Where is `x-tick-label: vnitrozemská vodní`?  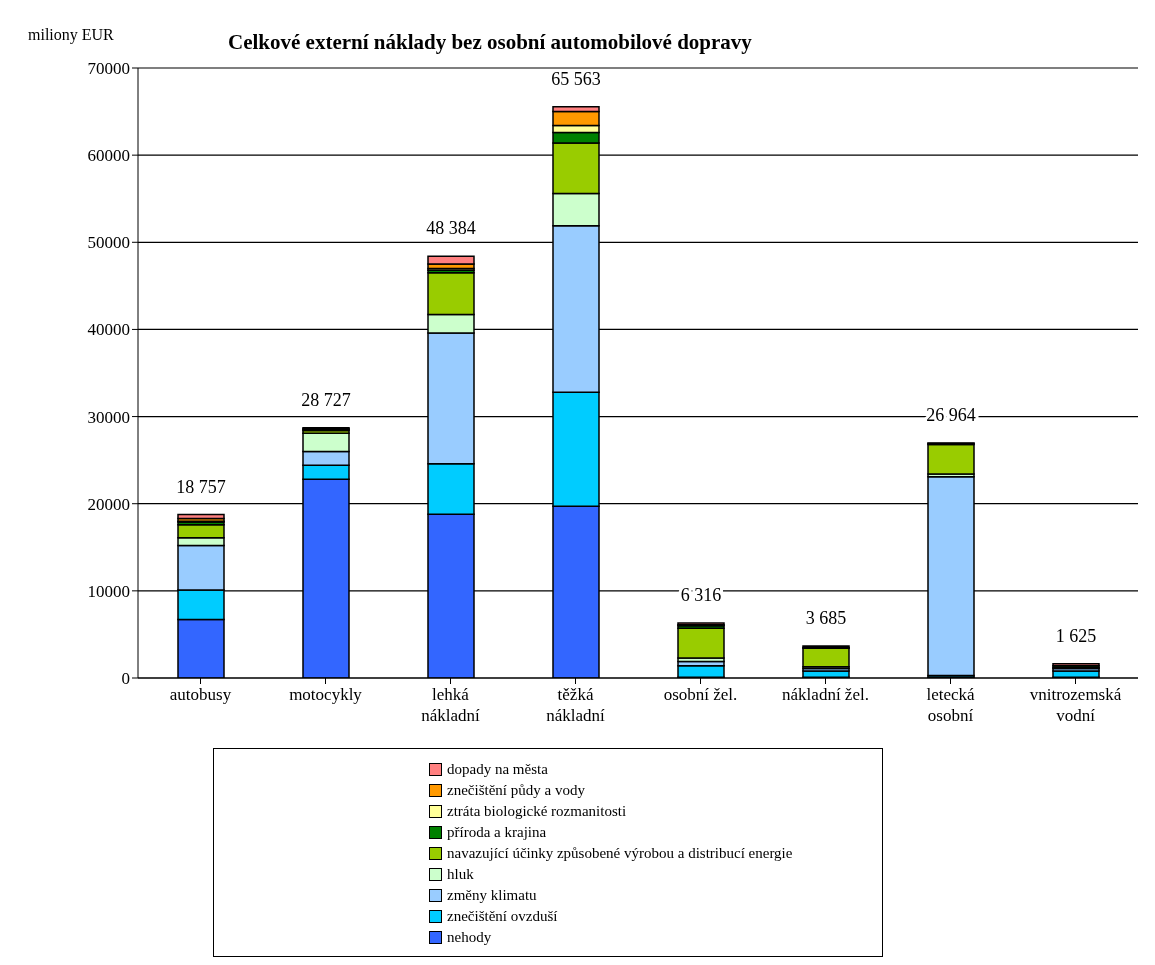 x-tick-label: vnitrozemská vodní is located at coordinates (1075, 705).